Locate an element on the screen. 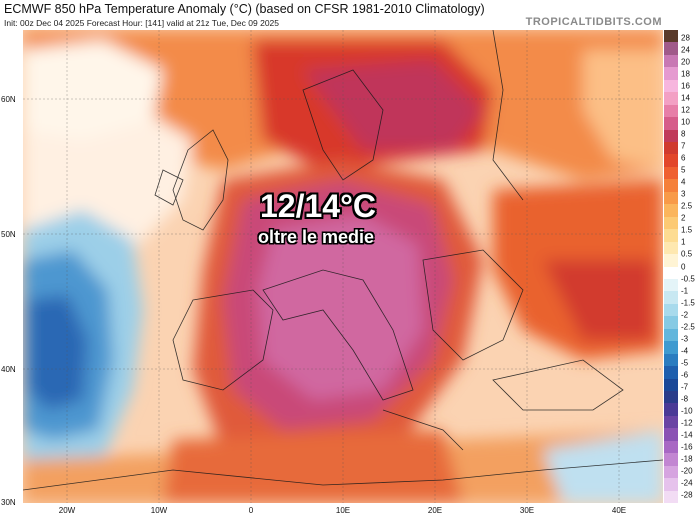 This screenshot has height=517, width=700. colorbar-tick-label: 0.5 is located at coordinates (687, 254).